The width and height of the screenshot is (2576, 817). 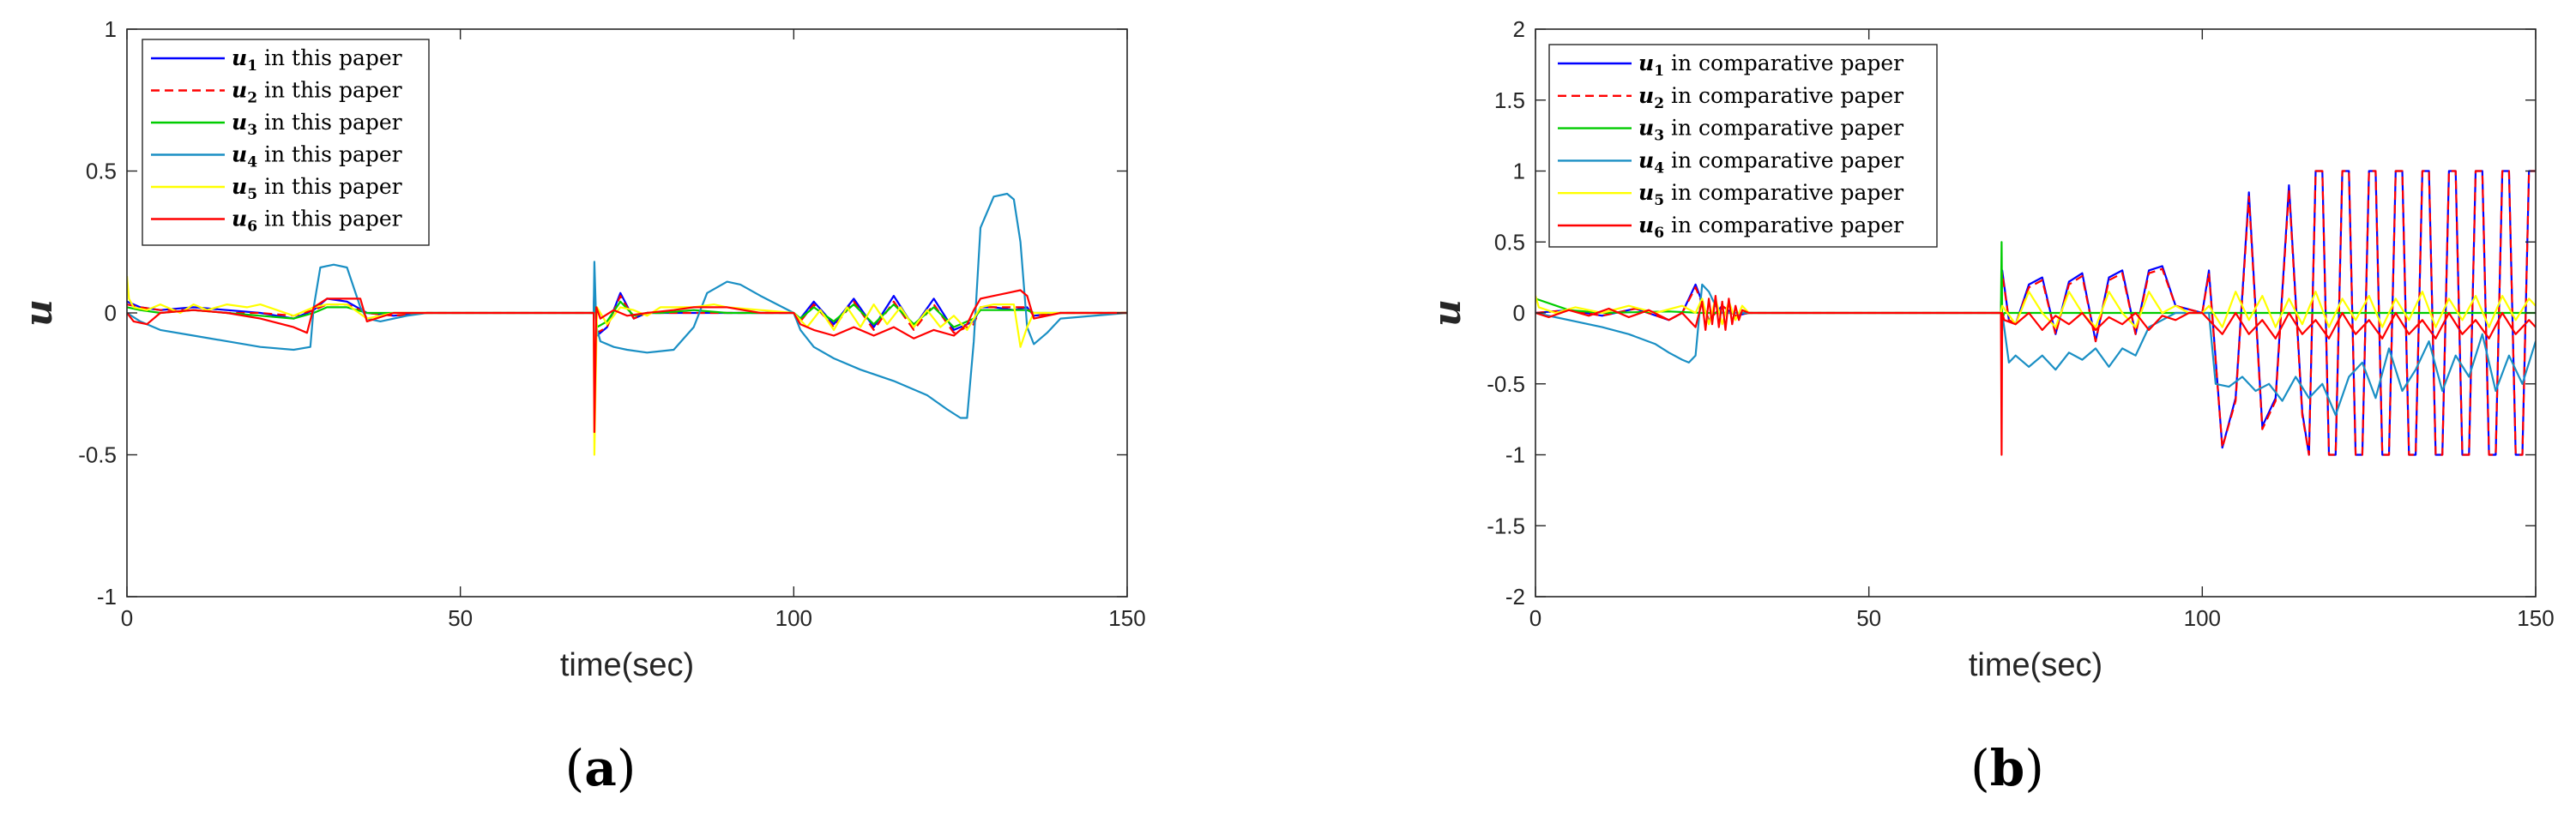 I want to click on chart-a-xtick-label: 50, so click(x=460, y=618).